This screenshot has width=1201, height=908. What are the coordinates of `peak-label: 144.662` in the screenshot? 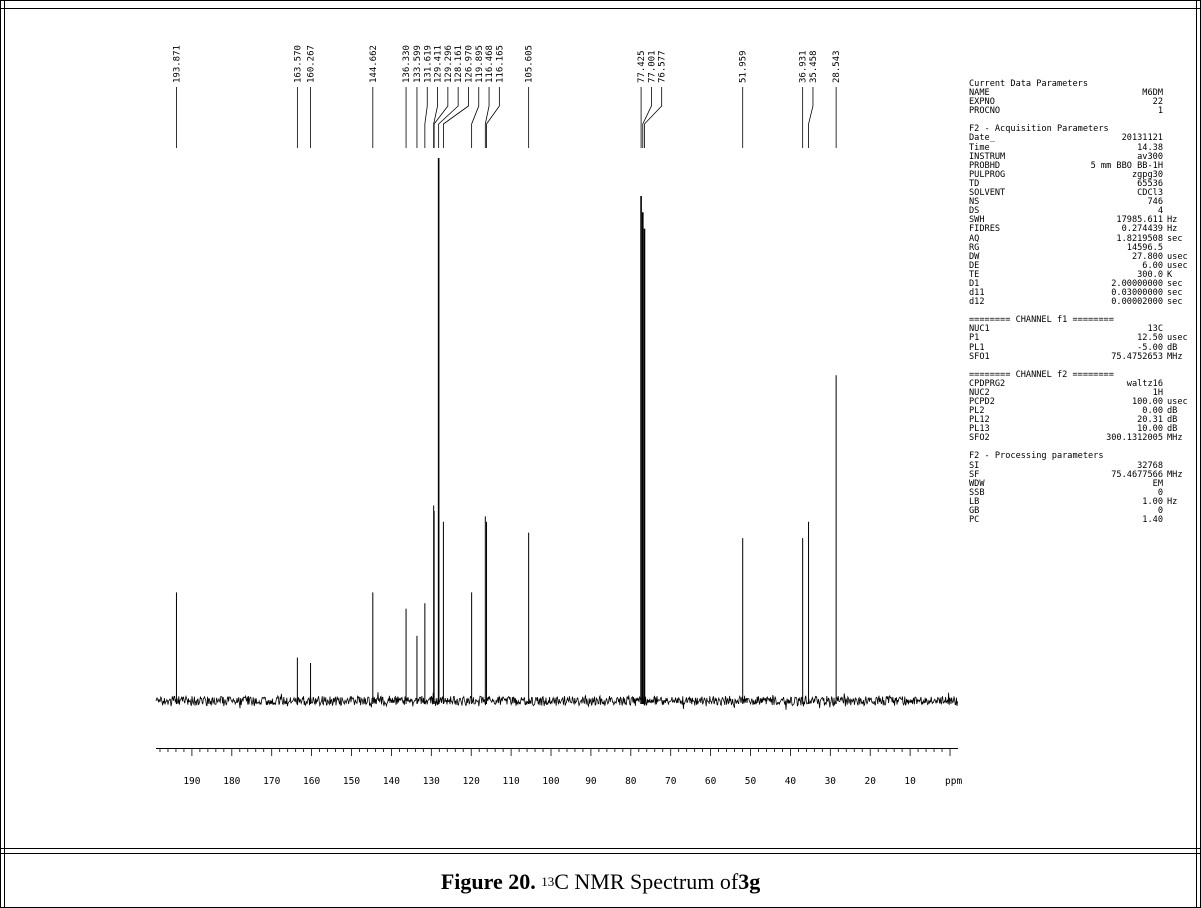 It's located at (374, 64).